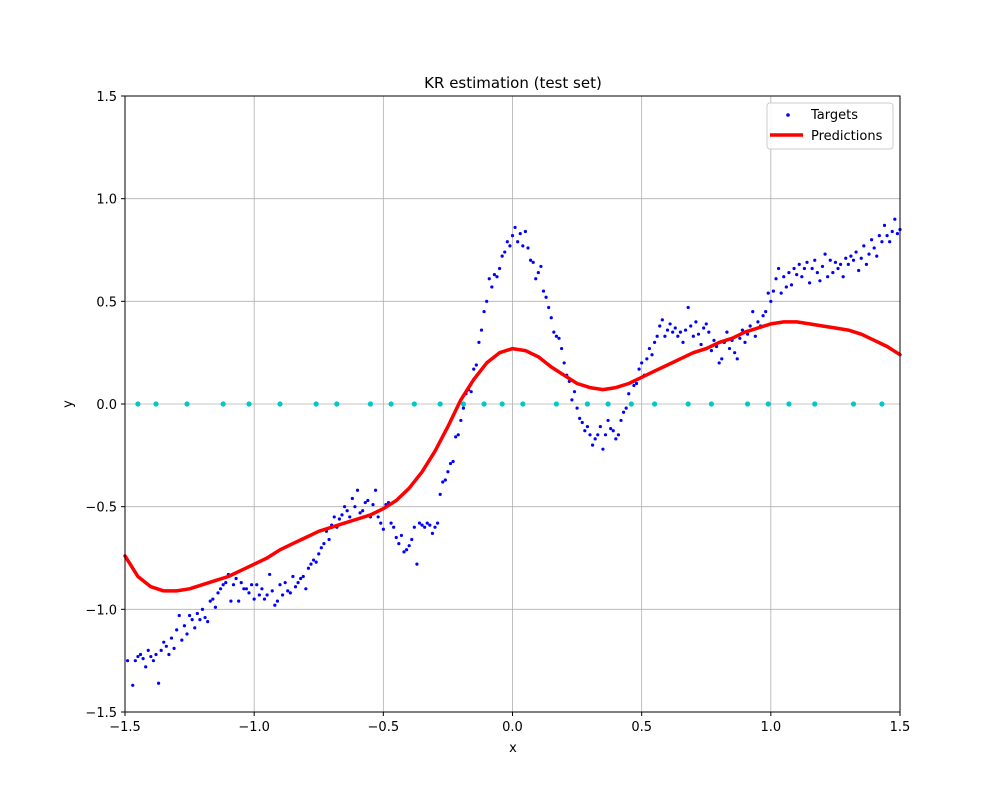  What do you see at coordinates (509, 723) in the screenshot?
I see `x-axis: −1.5 −1.0 −0.5 0.0 0.5 1.0 1.5` at bounding box center [509, 723].